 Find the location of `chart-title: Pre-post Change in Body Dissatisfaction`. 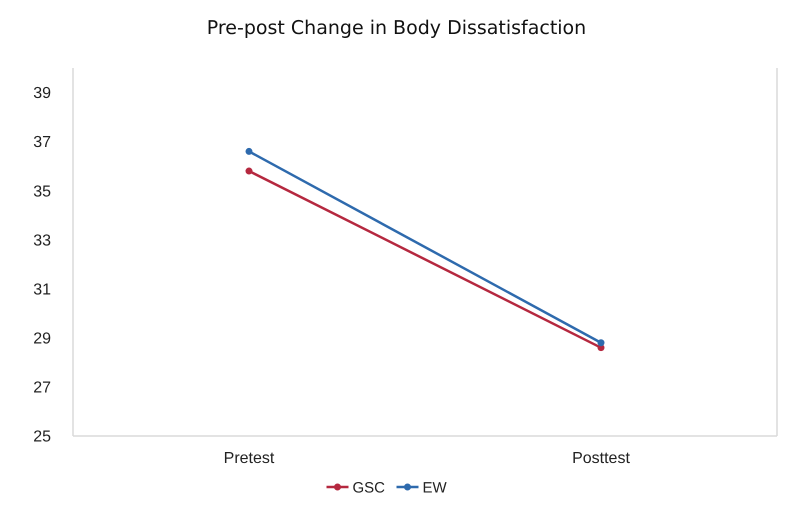

chart-title: Pre-post Change in Body Dissatisfaction is located at coordinates (396, 28).